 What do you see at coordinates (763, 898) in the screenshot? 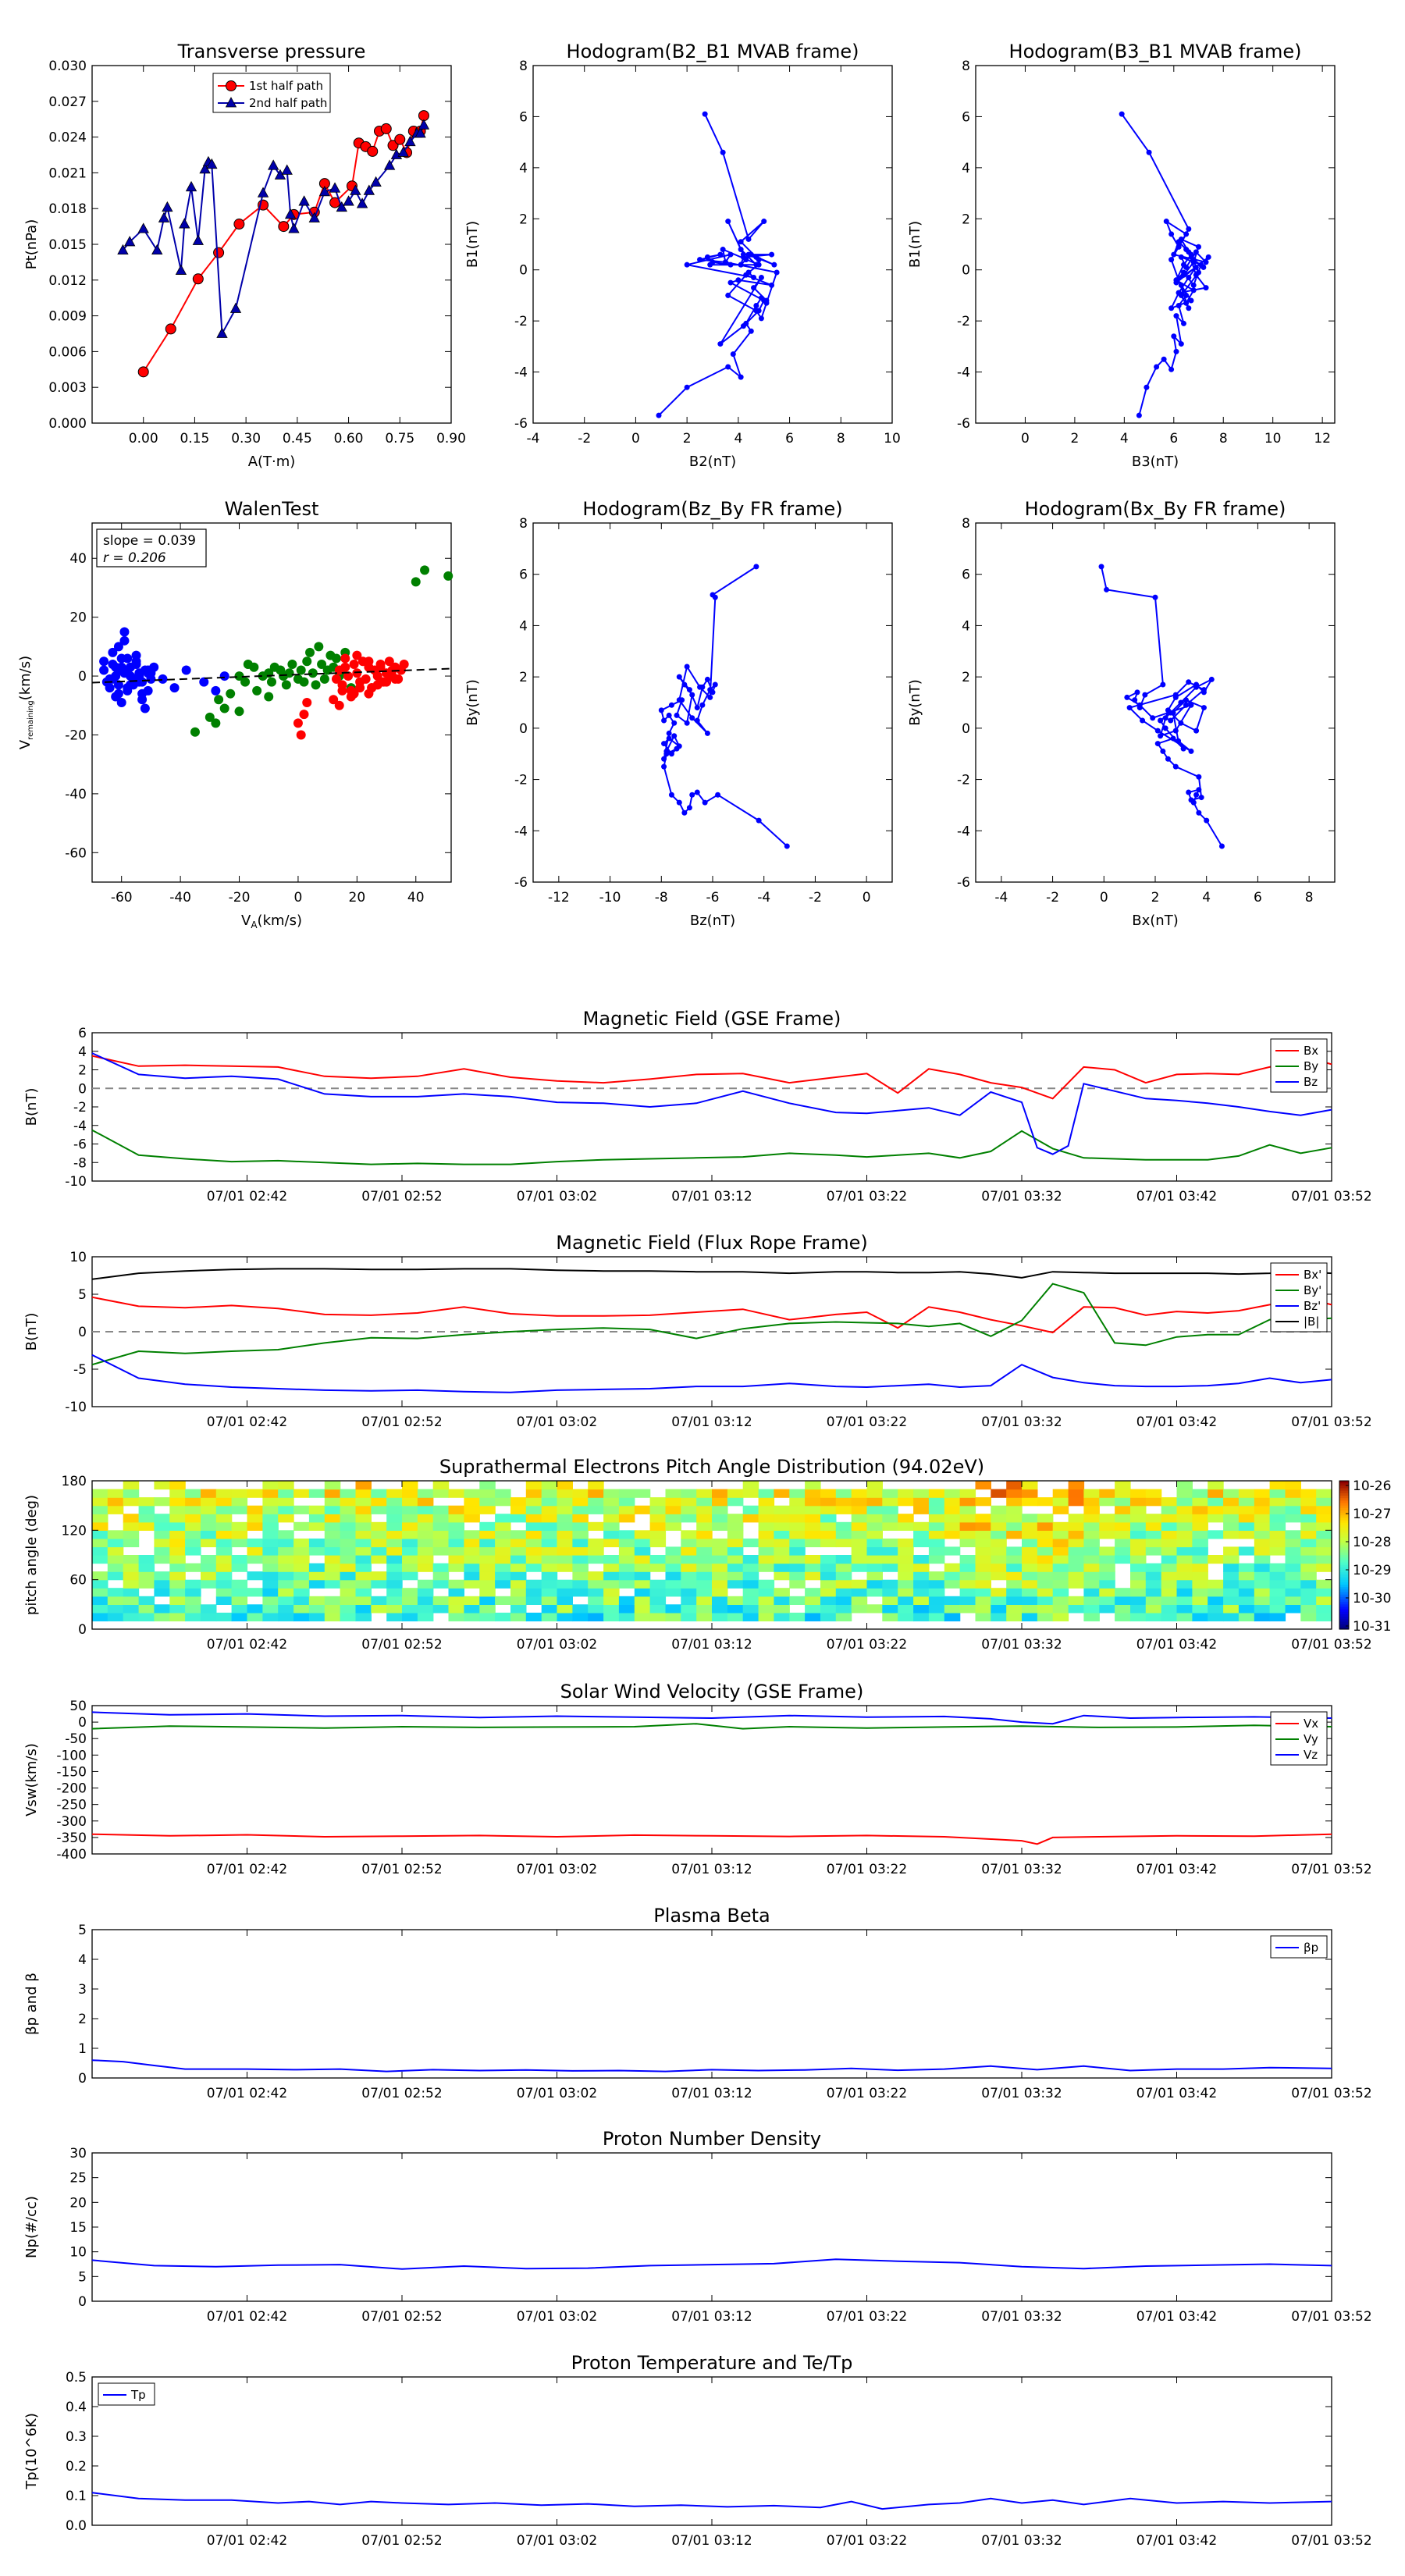
I see `h3-xtick-label: -4` at bounding box center [763, 898].